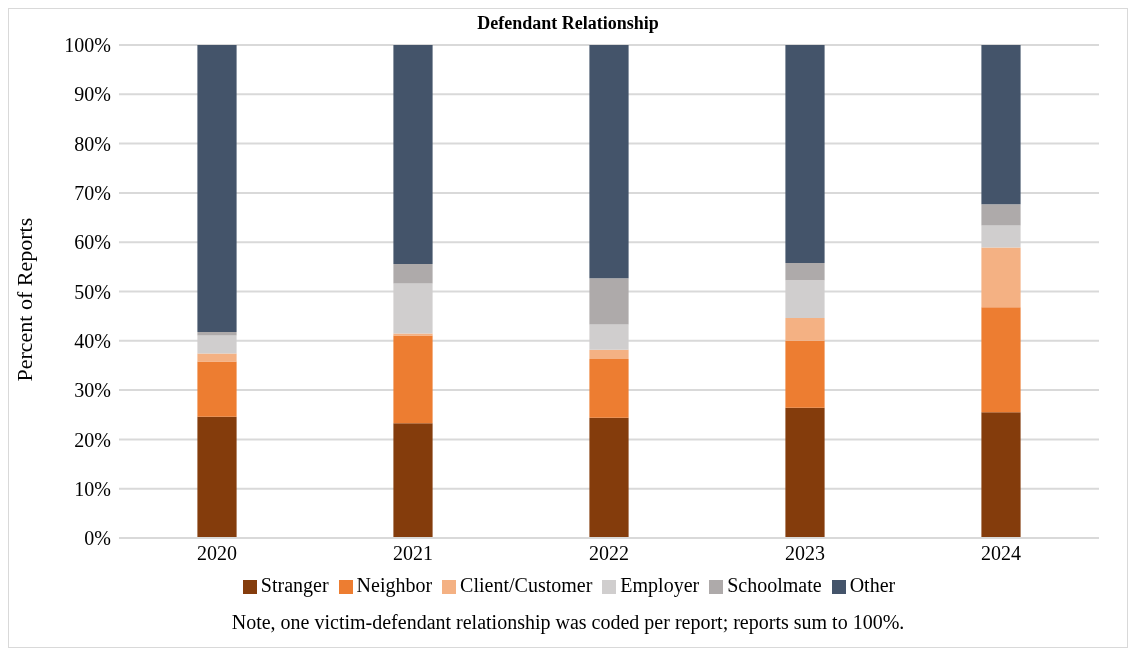 This screenshot has width=1136, height=656. I want to click on x-tick-label: 2023, so click(805, 553).